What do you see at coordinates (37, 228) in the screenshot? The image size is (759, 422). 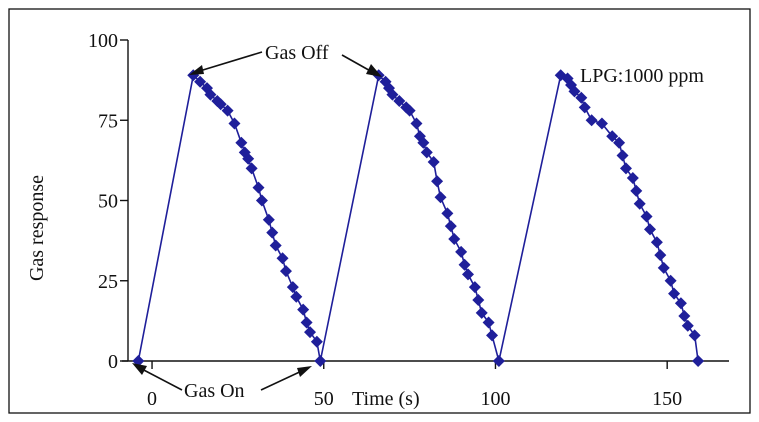 I see `y-axis-title: Gas response` at bounding box center [37, 228].